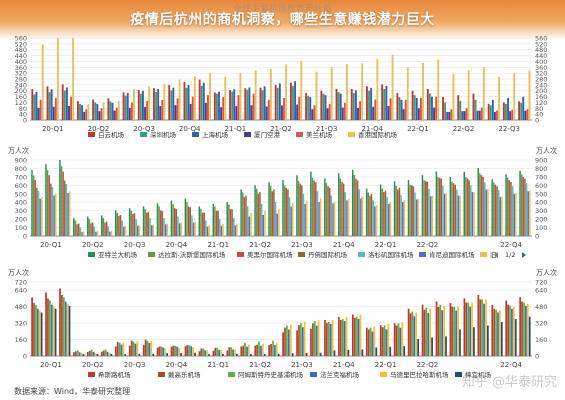 The image size is (565, 400). Describe the element at coordinates (21, 161) in the screenshot. I see `y-tick-label: 900` at that location.